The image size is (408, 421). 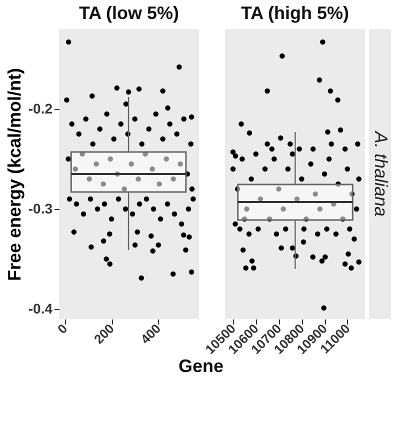 I want to click on text: A. thaliana, so click(x=381, y=173).